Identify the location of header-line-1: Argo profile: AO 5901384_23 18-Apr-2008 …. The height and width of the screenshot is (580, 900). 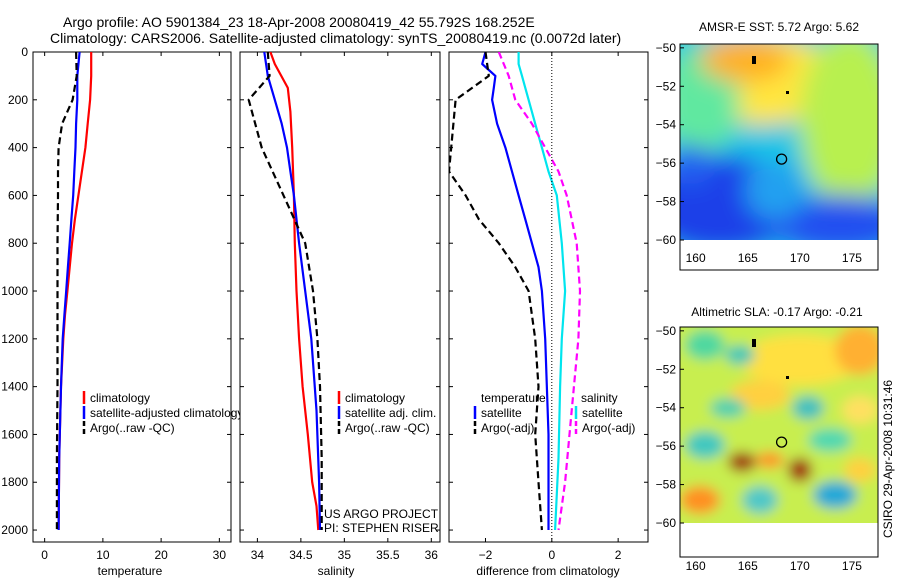
(299, 22).